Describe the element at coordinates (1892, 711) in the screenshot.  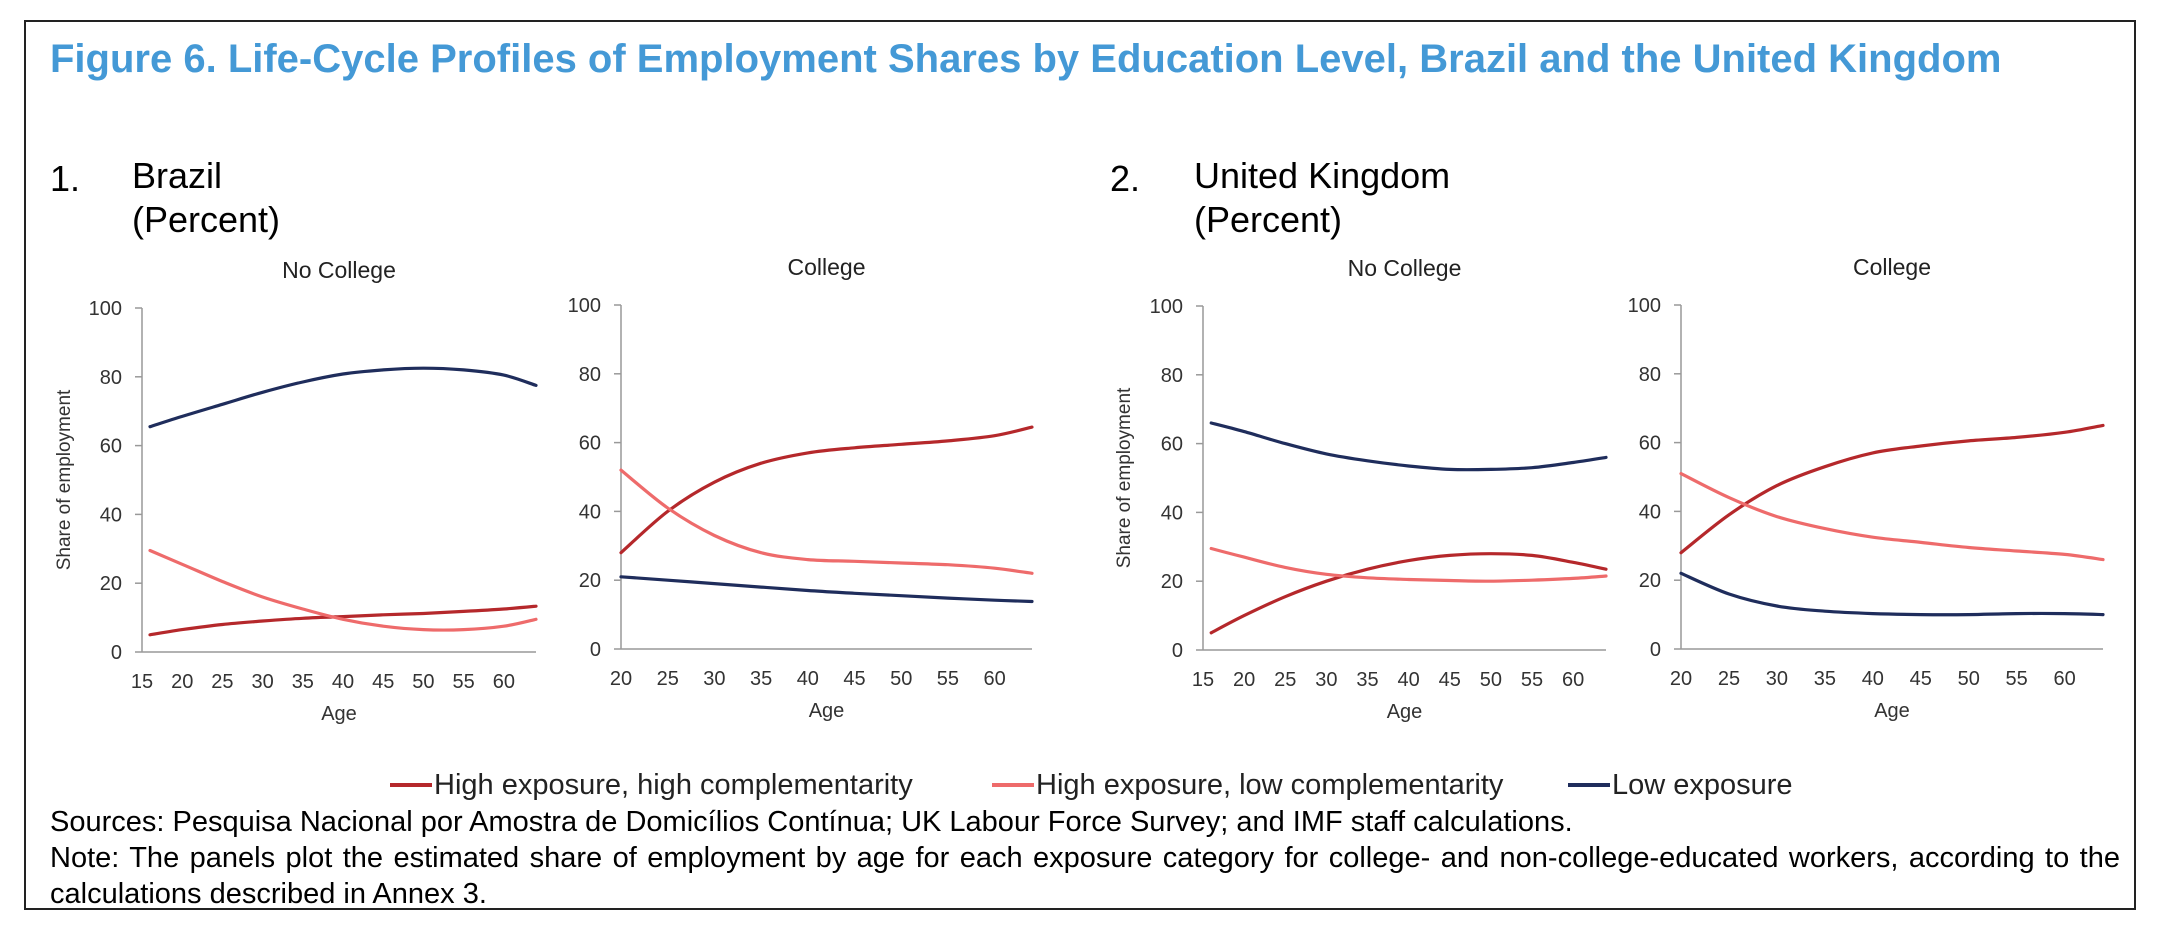
I see `chart-4-x-label: Age` at that location.